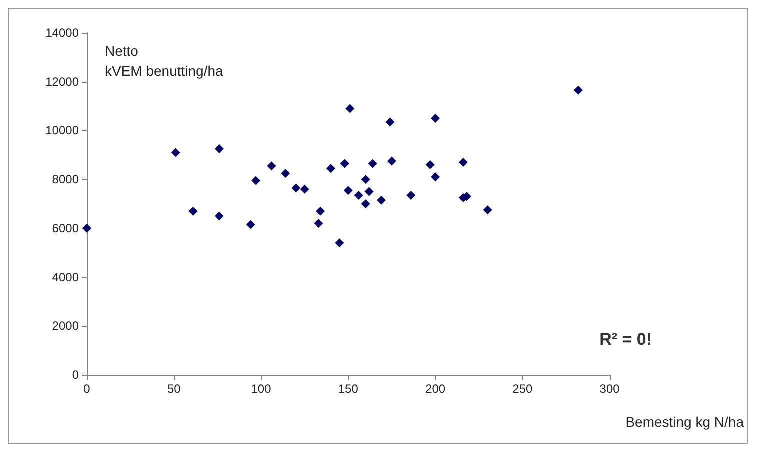  Describe the element at coordinates (66, 326) in the screenshot. I see `y-tick-label: 2000` at that location.